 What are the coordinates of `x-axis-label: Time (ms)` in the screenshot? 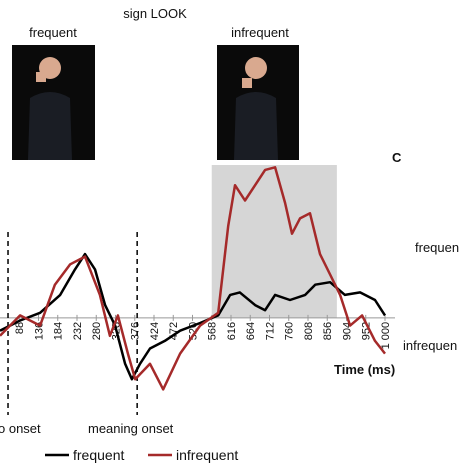 It's located at (364, 369).